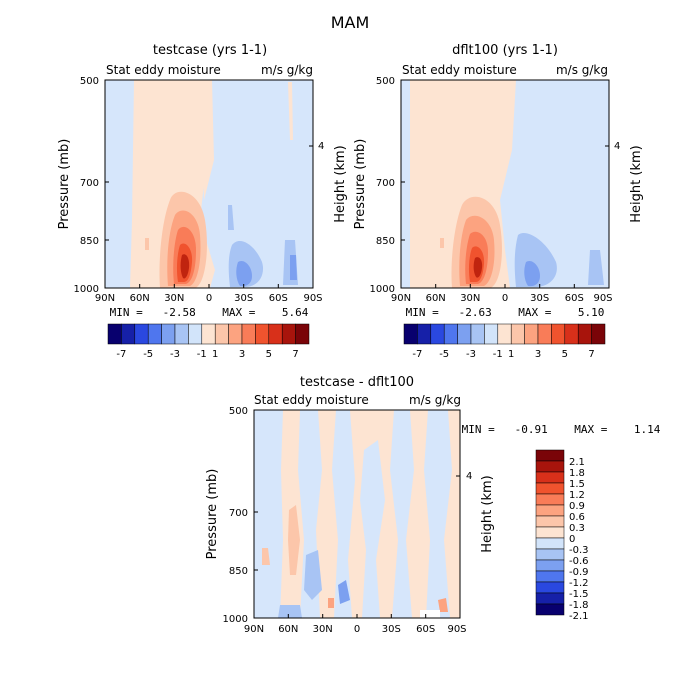 This screenshot has height=700, width=700. Describe the element at coordinates (311, 400) in the screenshot. I see `panel-left-label: Stat eddy moisture` at that location.